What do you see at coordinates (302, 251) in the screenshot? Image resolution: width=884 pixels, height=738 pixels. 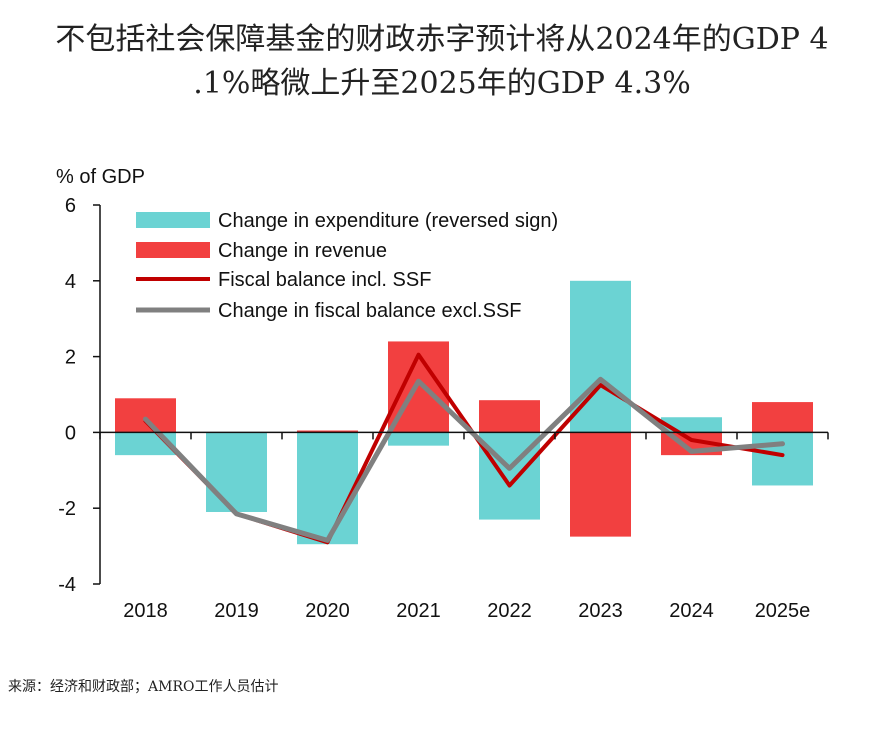 I see `legend-revenue-label: Change in revenue` at bounding box center [302, 251].